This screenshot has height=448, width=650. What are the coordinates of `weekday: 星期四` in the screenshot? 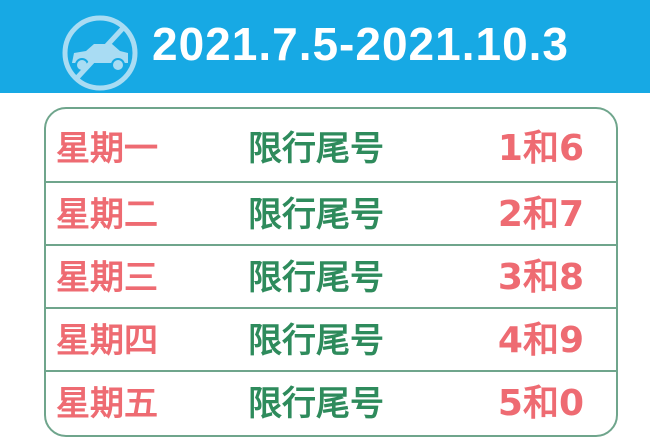 It's located at (107, 341).